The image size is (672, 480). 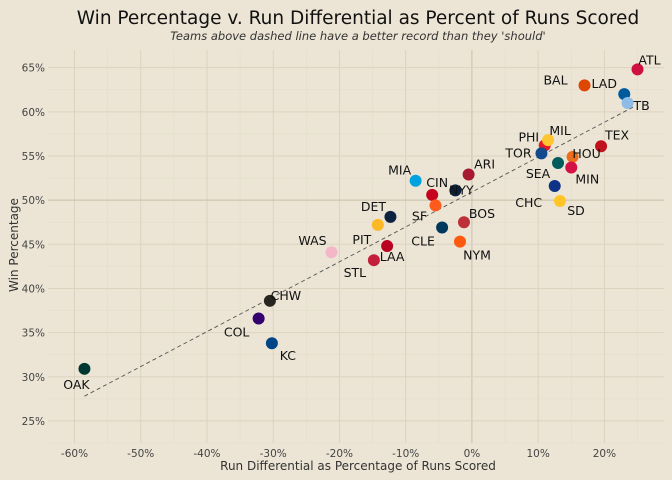 I want to click on label-sea: SEA, so click(x=538, y=173).